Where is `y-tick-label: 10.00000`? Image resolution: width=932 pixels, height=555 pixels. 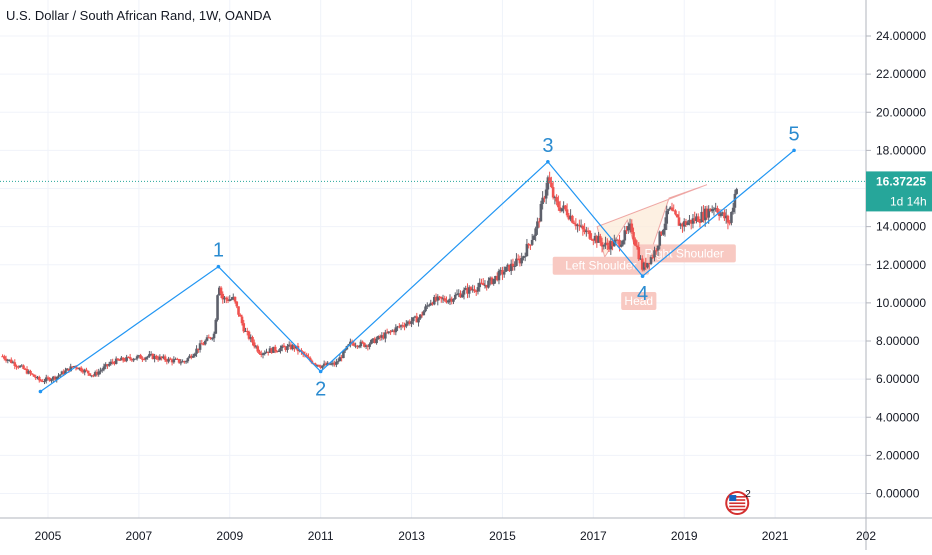
y-tick-label: 10.00000 is located at coordinates (901, 303).